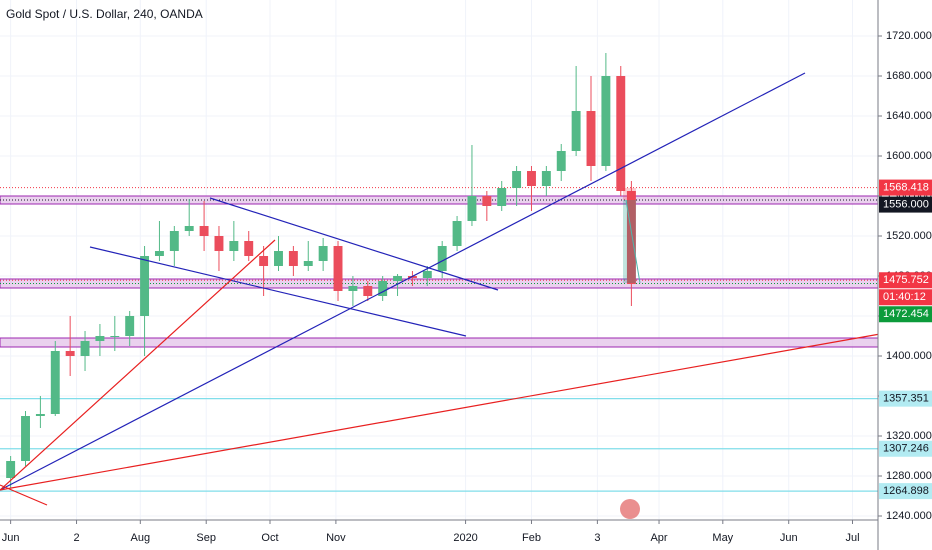 The width and height of the screenshot is (932, 550). Describe the element at coordinates (722, 538) in the screenshot. I see `x-tick-label: May` at that location.